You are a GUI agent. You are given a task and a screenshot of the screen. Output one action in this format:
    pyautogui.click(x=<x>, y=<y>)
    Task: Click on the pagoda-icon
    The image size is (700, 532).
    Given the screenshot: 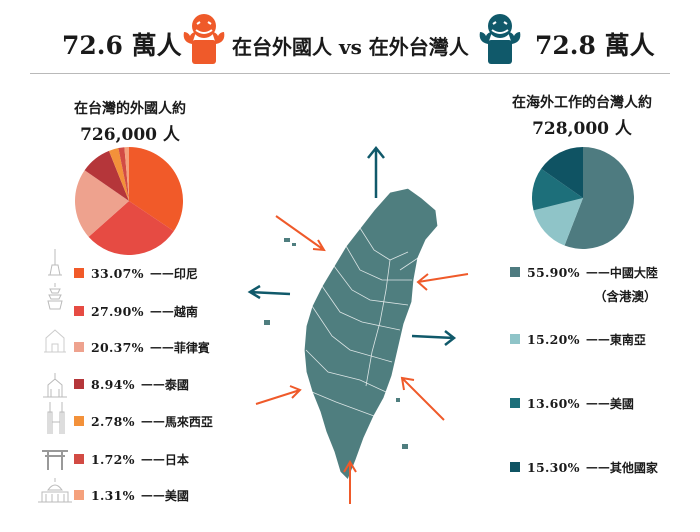 What is the action you would take?
    pyautogui.click(x=55, y=296)
    